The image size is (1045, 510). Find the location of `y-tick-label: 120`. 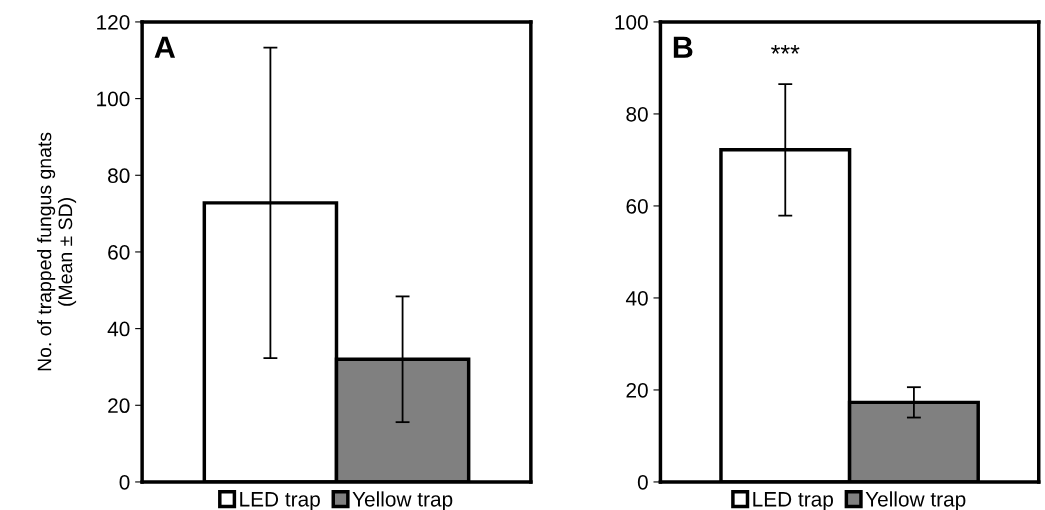

y-tick-label: 120 is located at coordinates (113, 22).